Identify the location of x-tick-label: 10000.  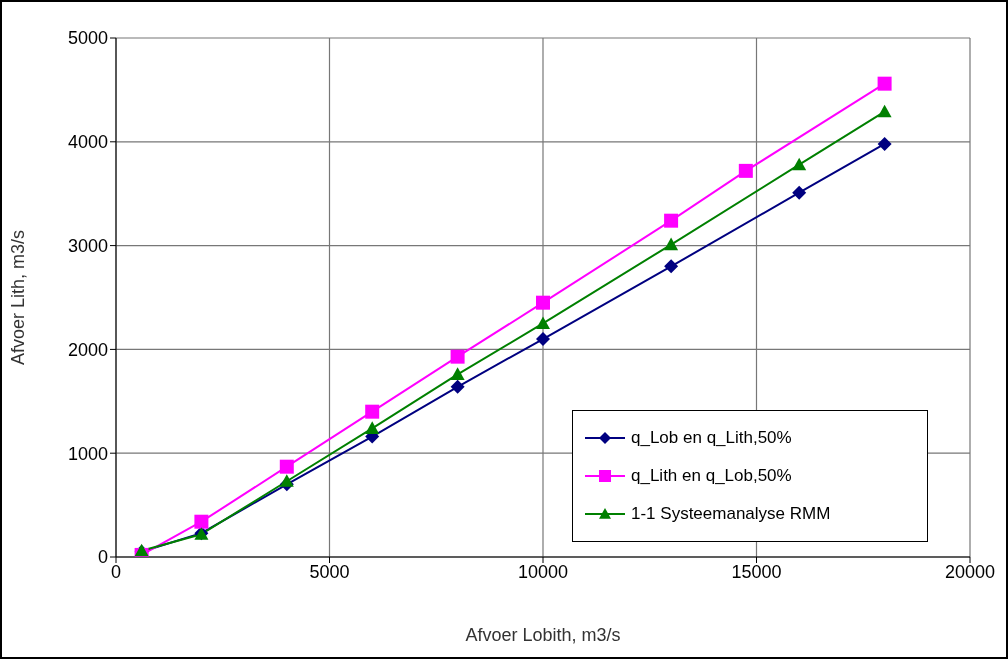
(543, 571).